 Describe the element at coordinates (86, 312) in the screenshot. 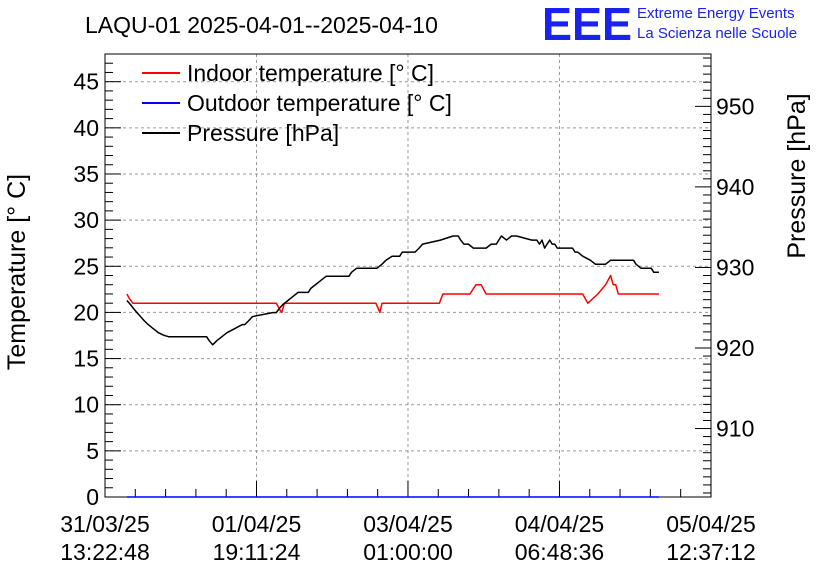

I see `y-left-tick-label: 20` at that location.